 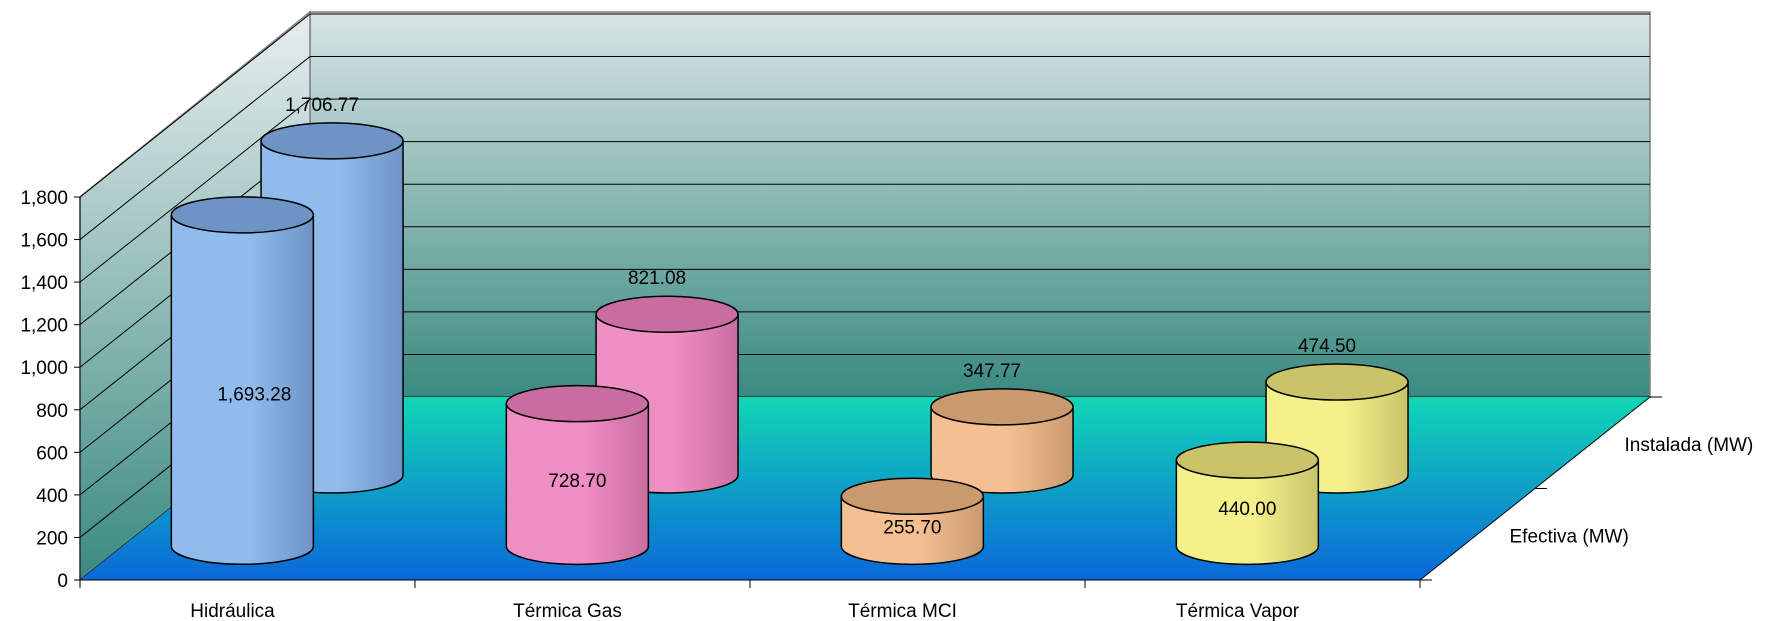 I want to click on y-tick-label: 400, so click(x=52, y=496).